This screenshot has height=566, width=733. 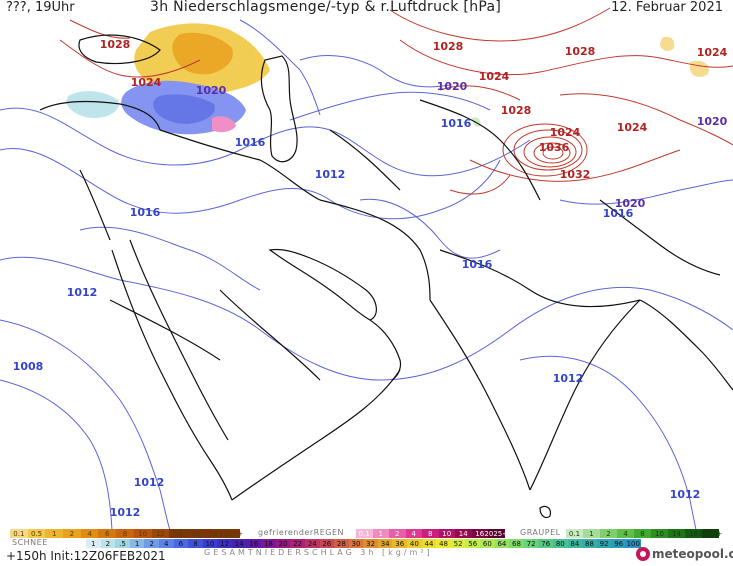 What do you see at coordinates (516, 543) in the screenshot?
I see `legend-swatch: 68` at bounding box center [516, 543].